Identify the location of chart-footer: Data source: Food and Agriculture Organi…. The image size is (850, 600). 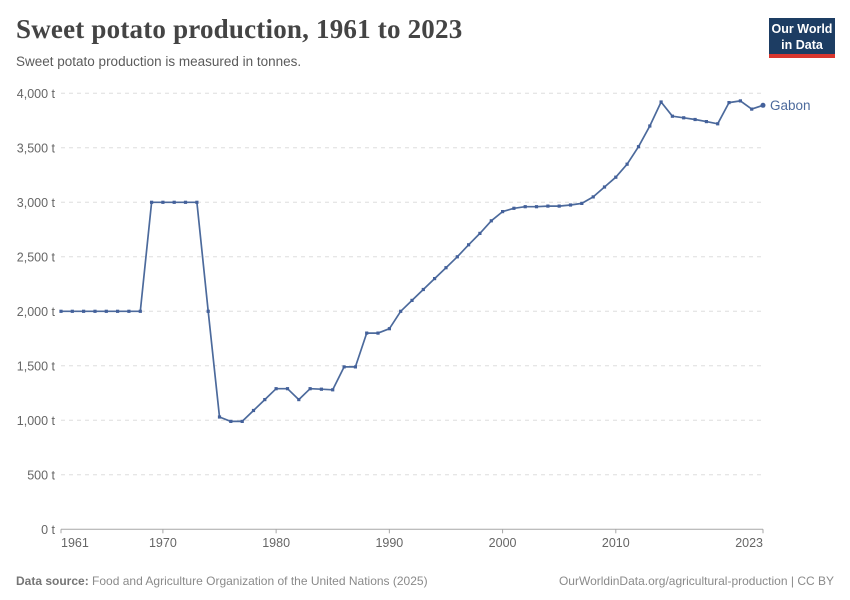
(425, 581).